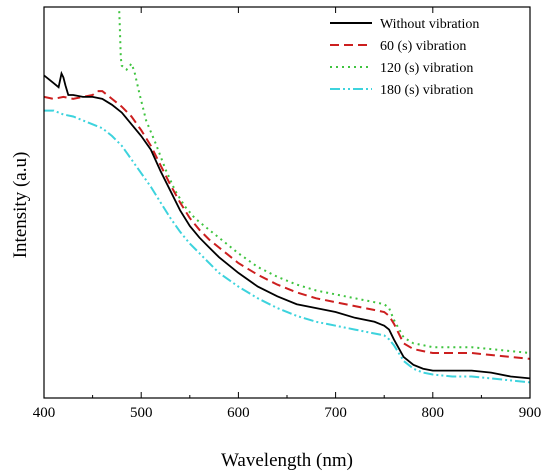 The height and width of the screenshot is (474, 550). What do you see at coordinates (238, 413) in the screenshot?
I see `x-tick-label: 600` at bounding box center [238, 413].